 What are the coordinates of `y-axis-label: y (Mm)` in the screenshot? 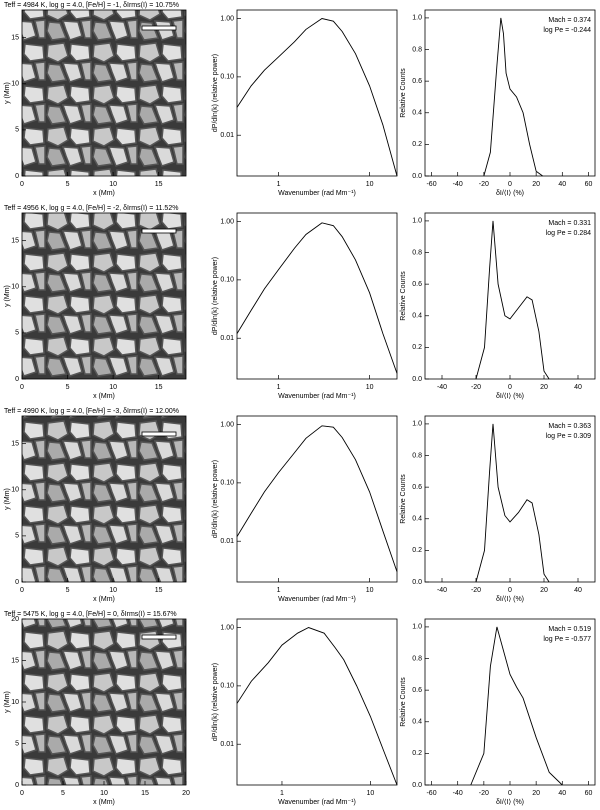 It's located at (7, 499).